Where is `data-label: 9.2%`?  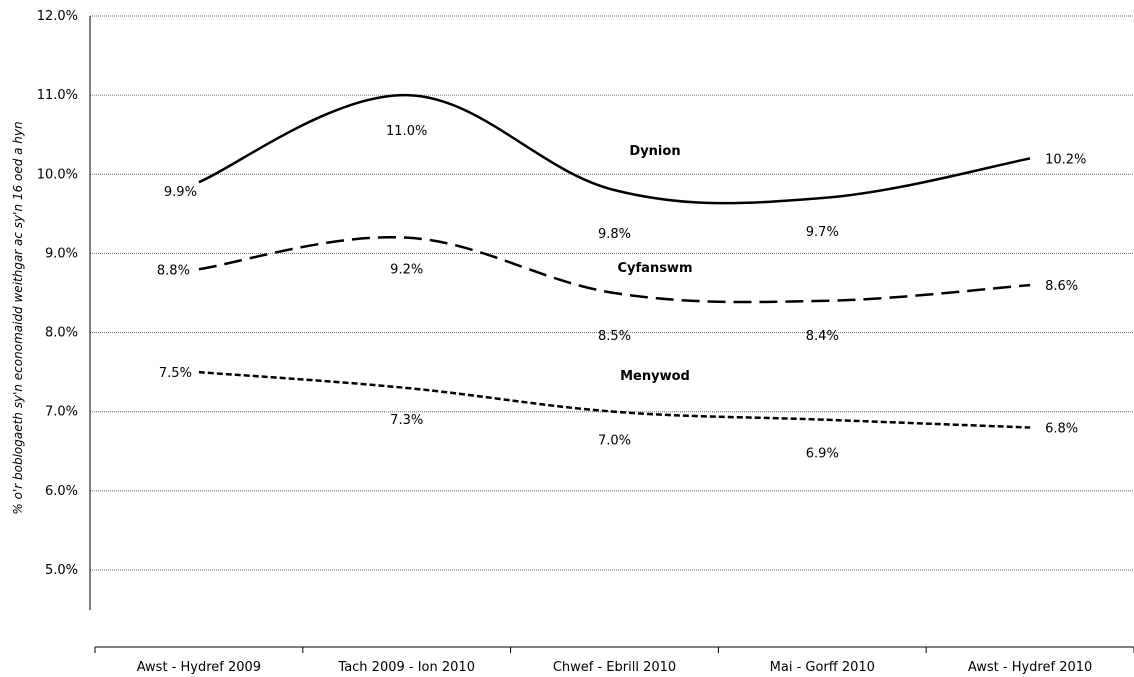 data-label: 9.2% is located at coordinates (406, 270).